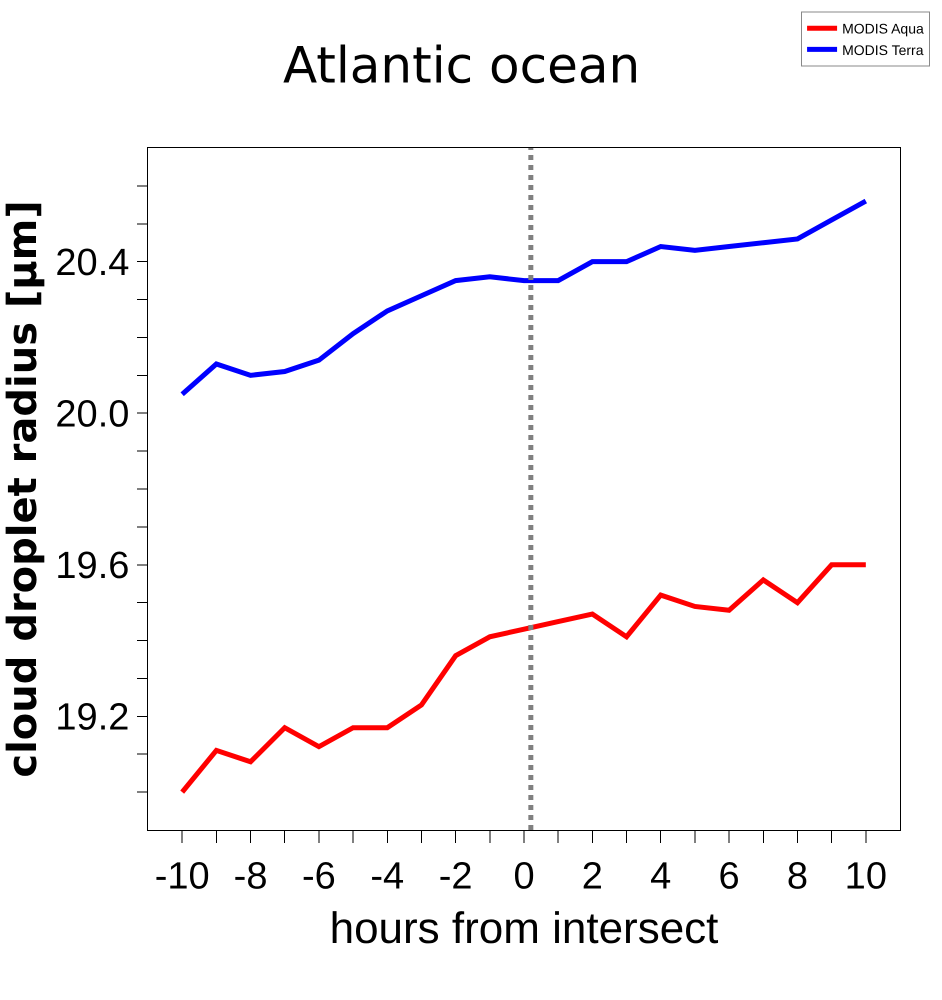 Image resolution: width=942 pixels, height=1000 pixels. I want to click on x-tick-label: -8, so click(251, 877).